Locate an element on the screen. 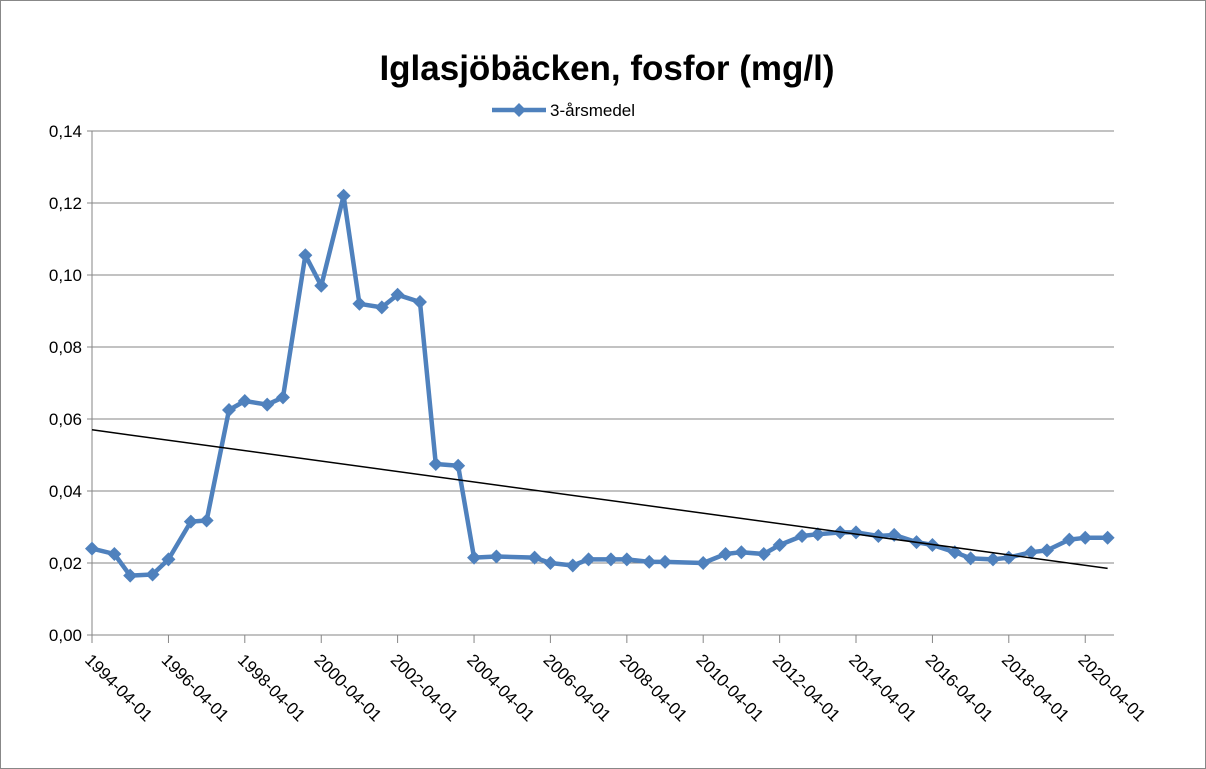 The image size is (1206, 769). chart-title: Iglasjöbäcken, fosfor (mg/l) is located at coordinates (606, 68).